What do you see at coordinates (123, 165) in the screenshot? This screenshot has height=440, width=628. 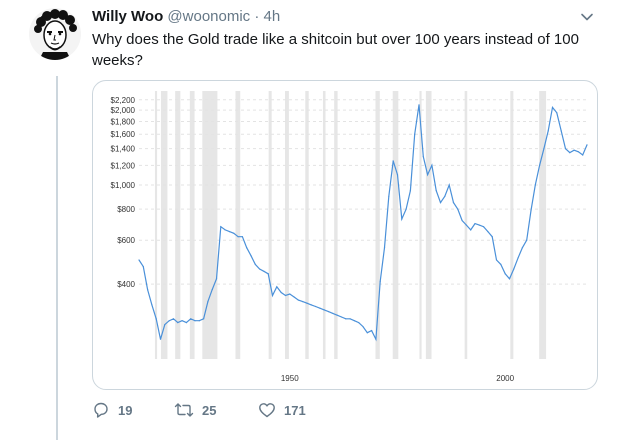 I see `y-tick-label: $1,200` at bounding box center [123, 165].